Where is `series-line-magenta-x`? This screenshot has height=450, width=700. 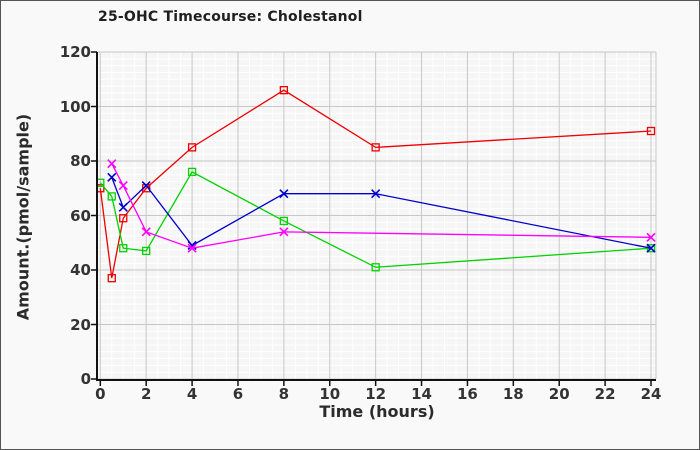 series-line-magenta-x is located at coordinates (381, 206).